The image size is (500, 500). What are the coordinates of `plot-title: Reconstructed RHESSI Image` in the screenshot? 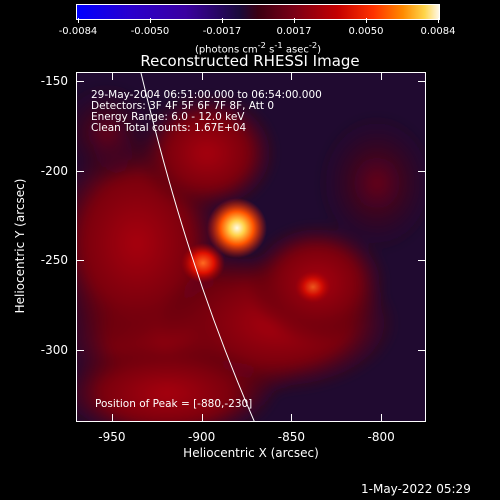 It's located at (250, 61).